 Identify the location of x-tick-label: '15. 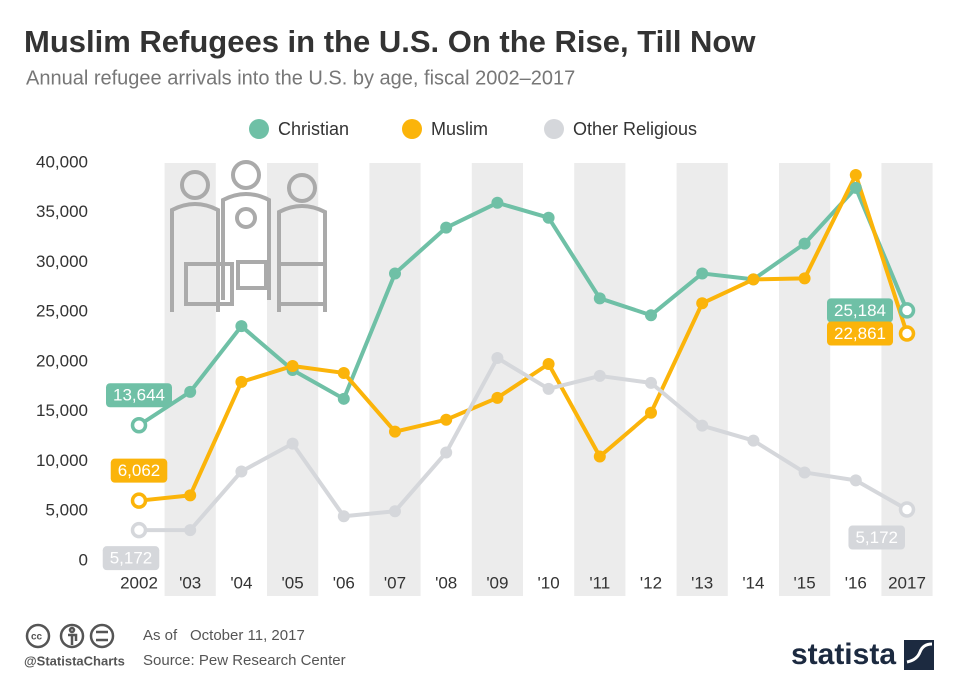
(805, 582).